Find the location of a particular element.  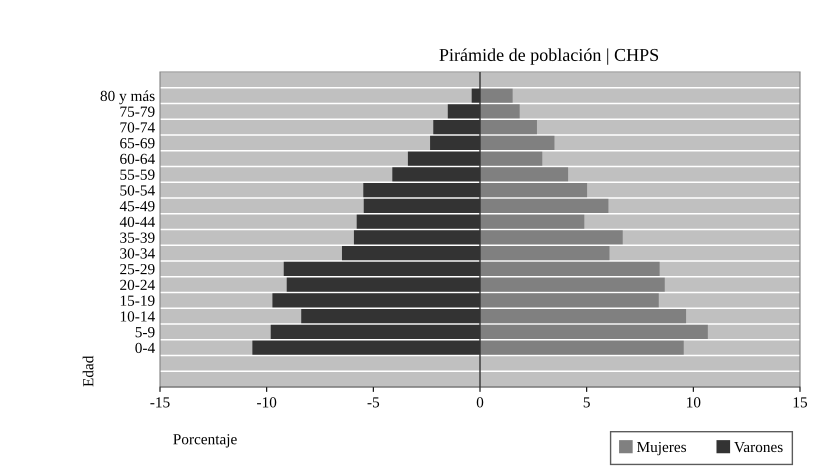

y-tick-label: 65-69 is located at coordinates (137, 143).